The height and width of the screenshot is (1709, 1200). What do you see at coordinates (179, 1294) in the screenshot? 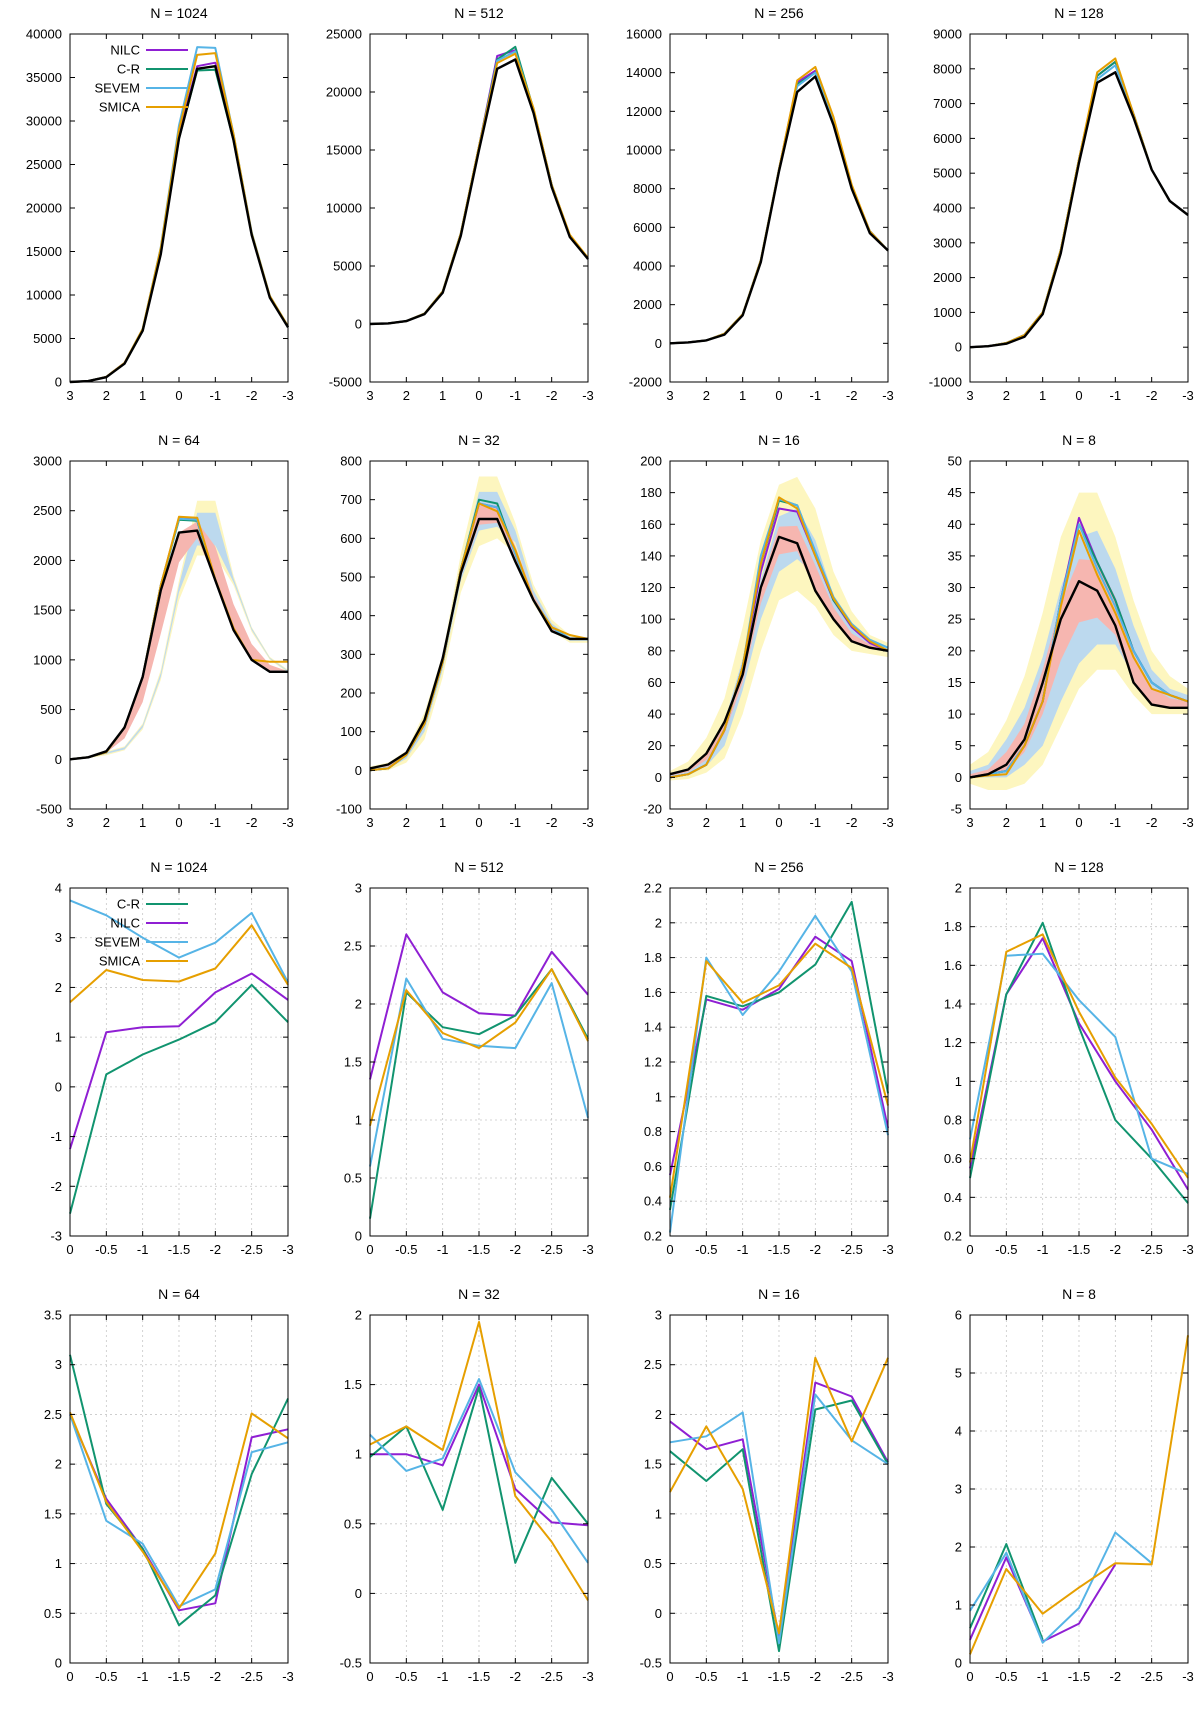
I see `chart-title: N = 64` at bounding box center [179, 1294].